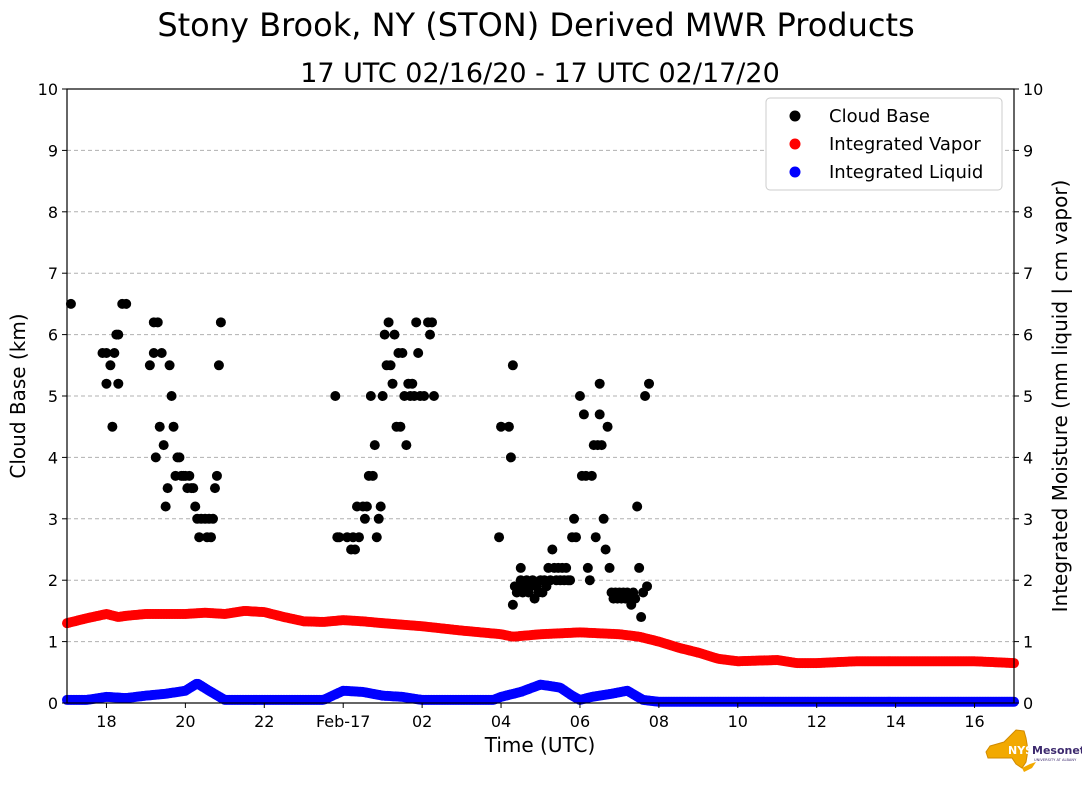 Image resolution: width=1089 pixels, height=804 pixels. What do you see at coordinates (540, 745) in the screenshot?
I see `x-axis-label: Time (UTC)` at bounding box center [540, 745].